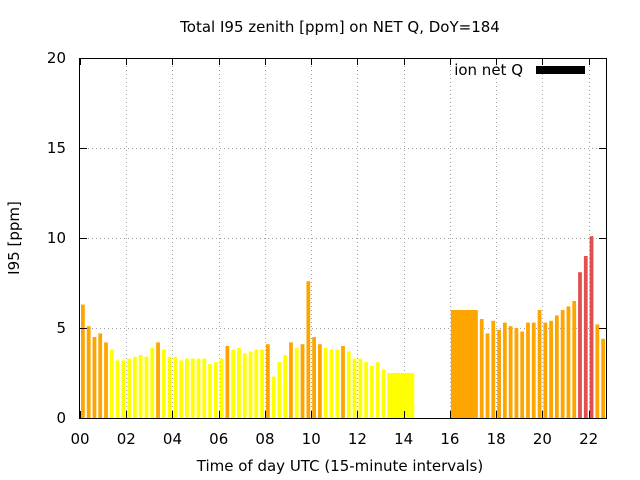 The height and width of the screenshot is (480, 640). What do you see at coordinates (488, 70) in the screenshot?
I see `legend-label: ion net Q` at bounding box center [488, 70].